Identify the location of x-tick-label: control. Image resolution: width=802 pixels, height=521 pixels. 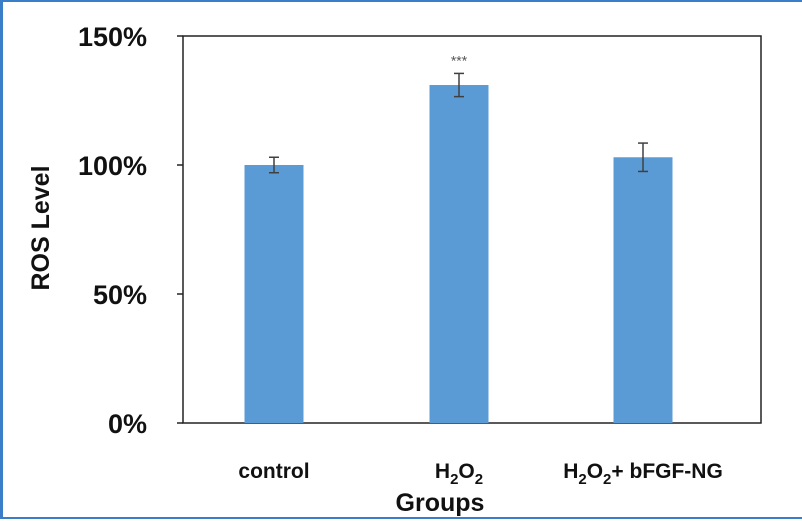
(273, 471).